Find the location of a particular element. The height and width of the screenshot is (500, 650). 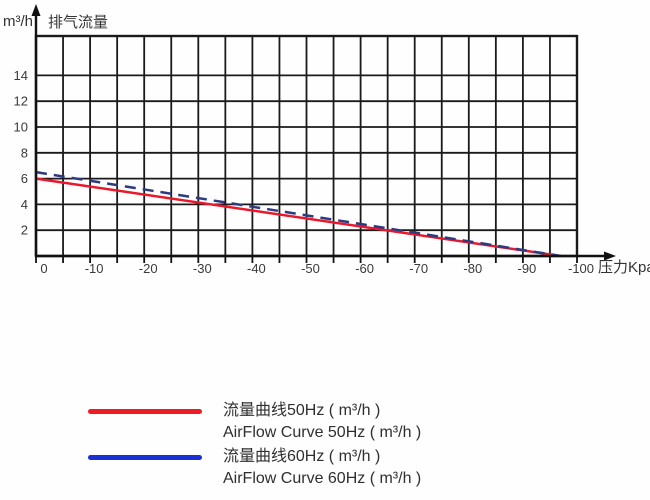

x-tick-label: -90 is located at coordinates (527, 268).